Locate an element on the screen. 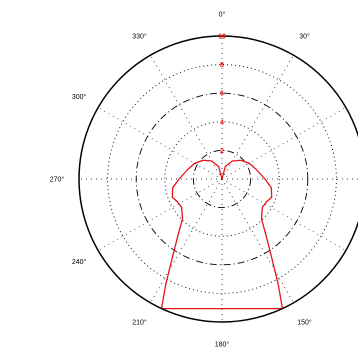 Image resolution: width=358 pixels, height=349 pixels. angle-tick-label-180: 180° is located at coordinates (222, 345).